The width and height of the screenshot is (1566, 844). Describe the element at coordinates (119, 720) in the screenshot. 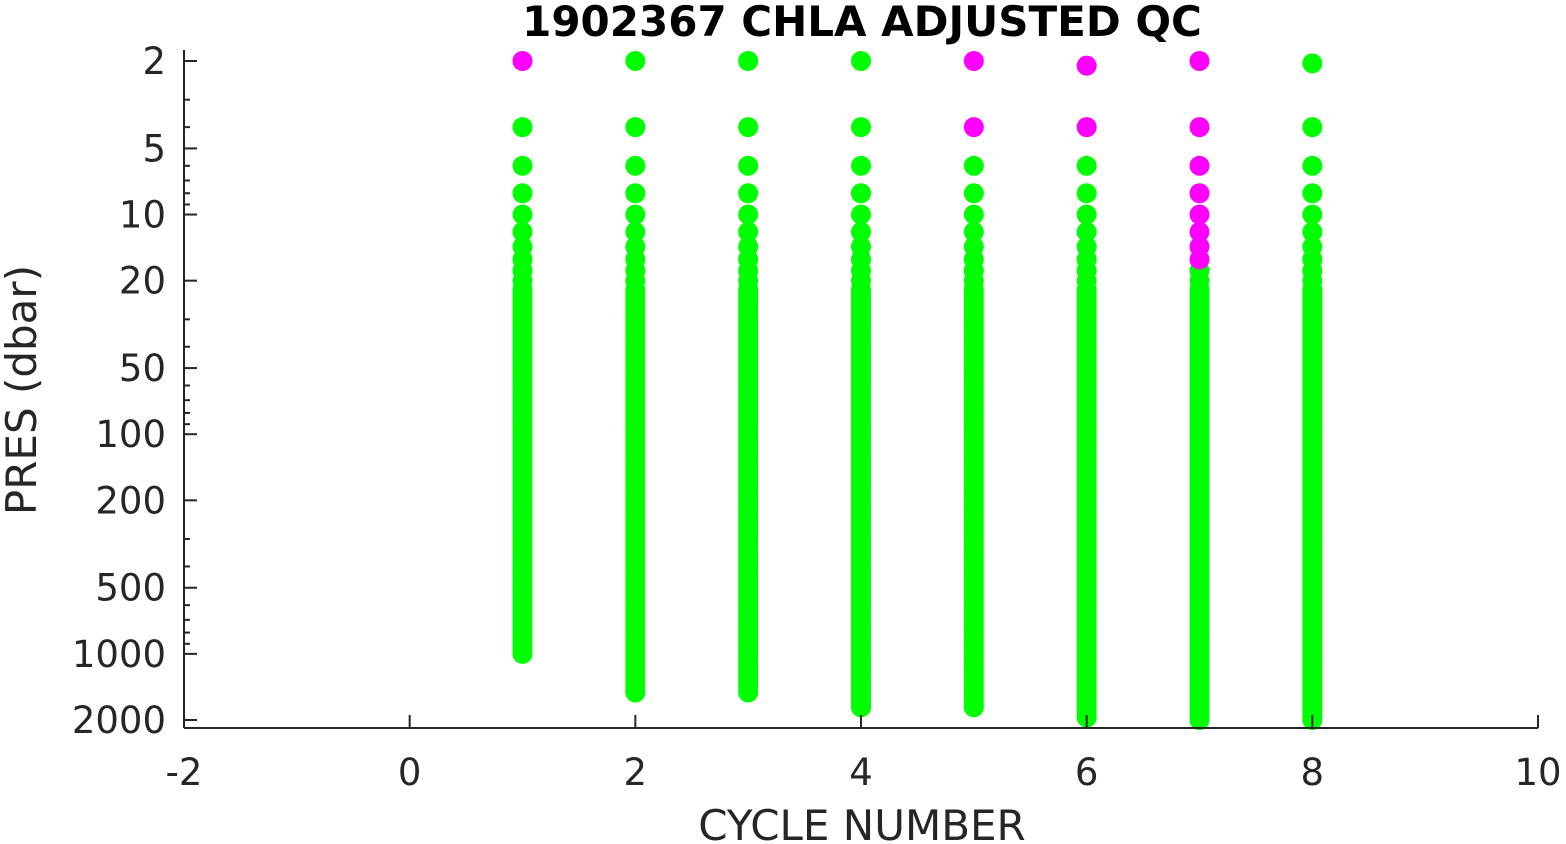

I see `y-tick-label: 2000` at that location.